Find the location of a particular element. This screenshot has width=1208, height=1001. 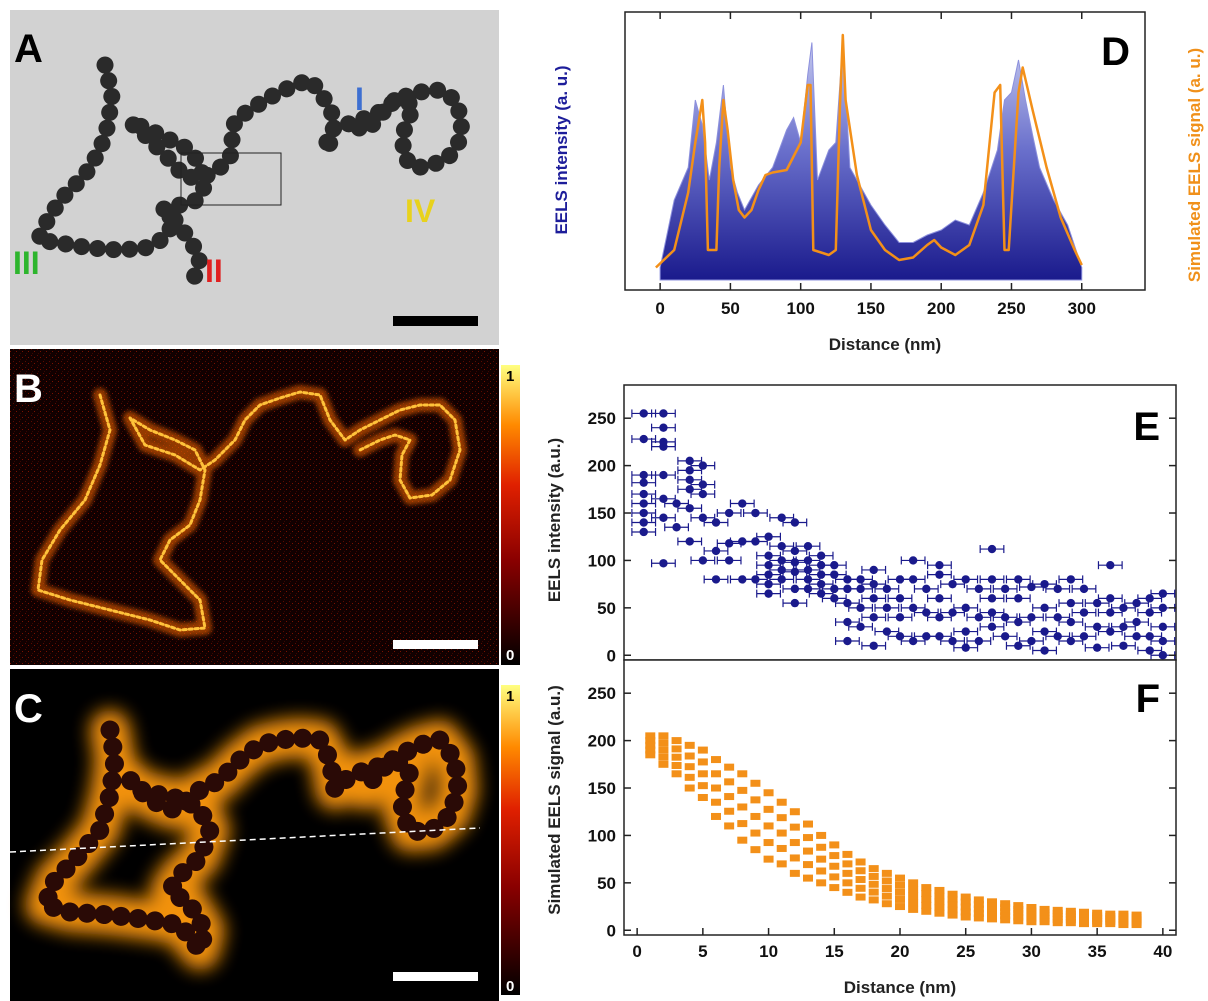

chart-f-xtick-label: 10 is located at coordinates (768, 951).